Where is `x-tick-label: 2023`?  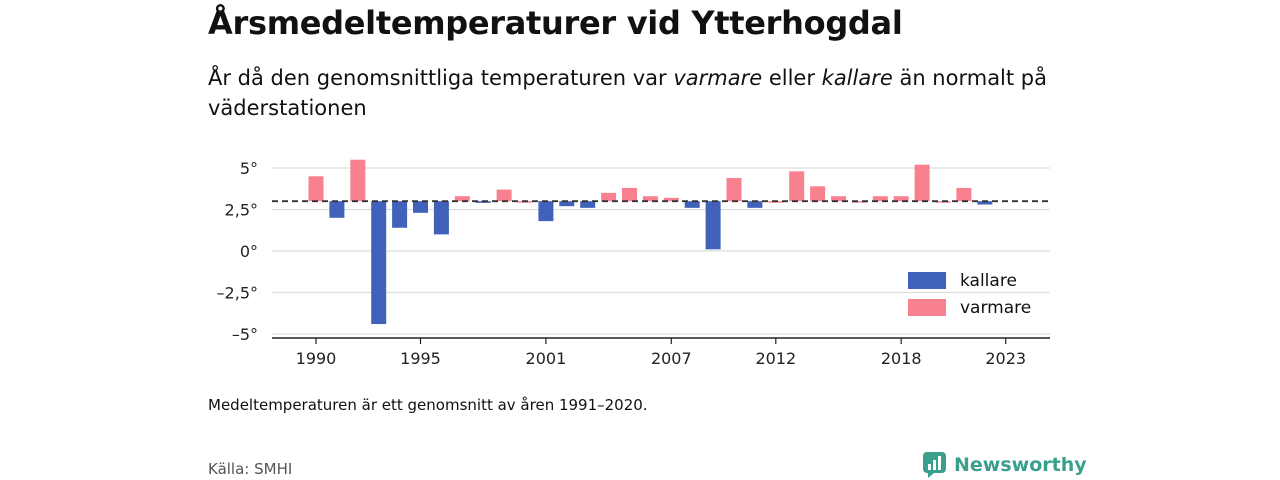 x-tick-label: 2023 is located at coordinates (1005, 358).